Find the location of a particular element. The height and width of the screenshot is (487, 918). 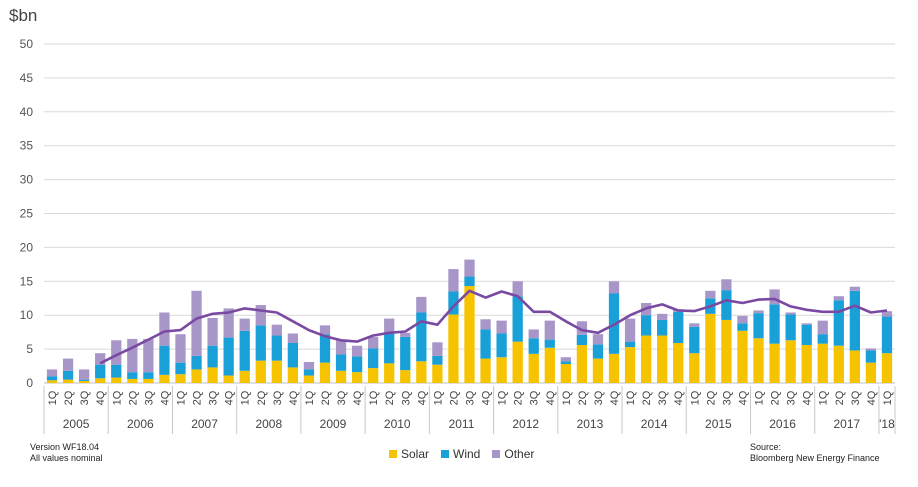

source-label: Source: is located at coordinates (766, 447).